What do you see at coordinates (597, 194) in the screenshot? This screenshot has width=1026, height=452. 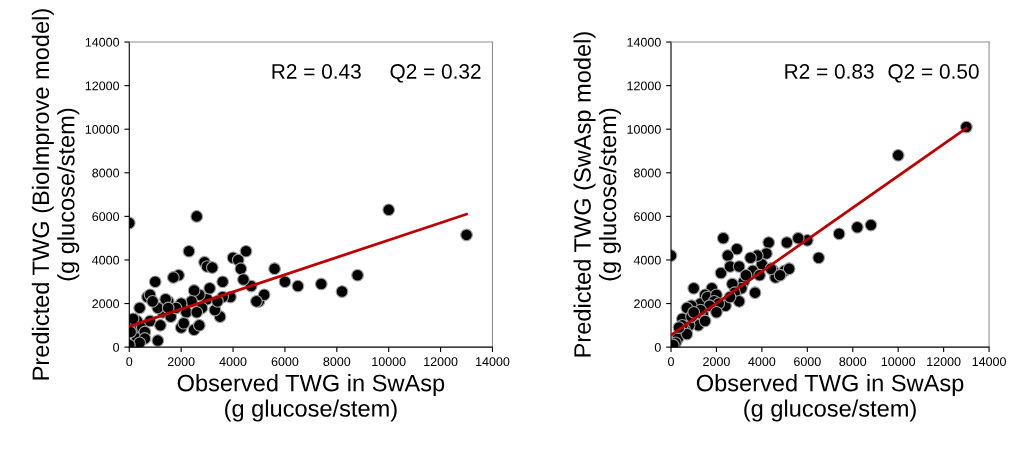 I see `y-axis-title: Predicted TWG (SwAsp model) (g glucose/stem)` at bounding box center [597, 194].